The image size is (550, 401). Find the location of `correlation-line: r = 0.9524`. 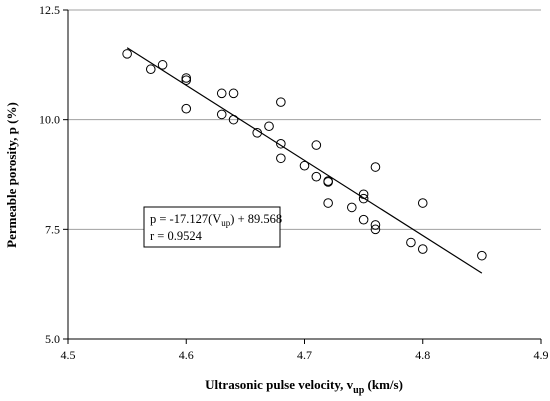

correlation-line: r = 0.9524 is located at coordinates (176, 236).